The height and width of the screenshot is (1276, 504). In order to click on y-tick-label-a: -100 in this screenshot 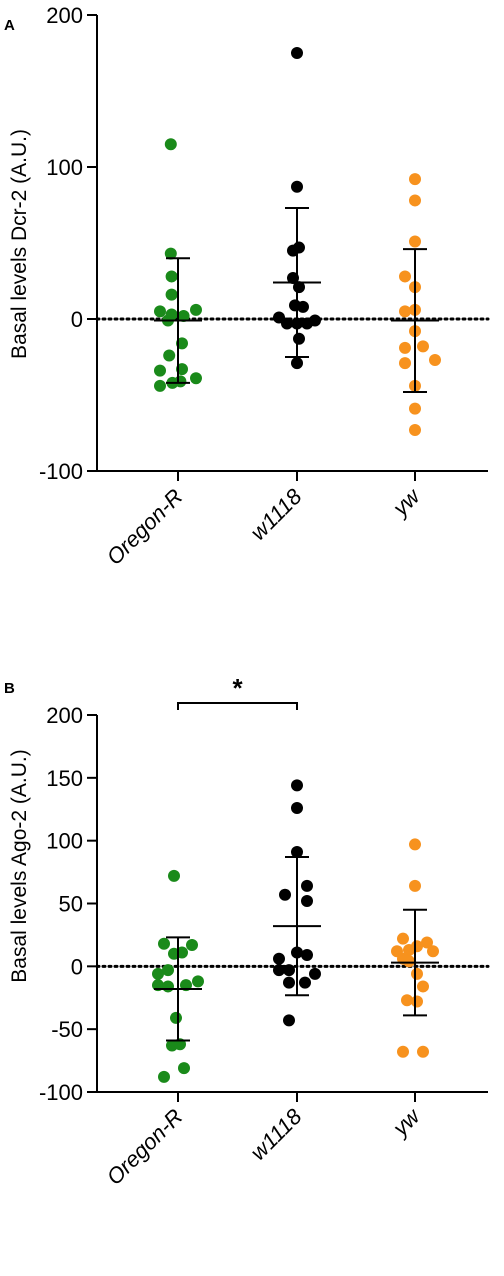, I will do `click(61, 471)`.